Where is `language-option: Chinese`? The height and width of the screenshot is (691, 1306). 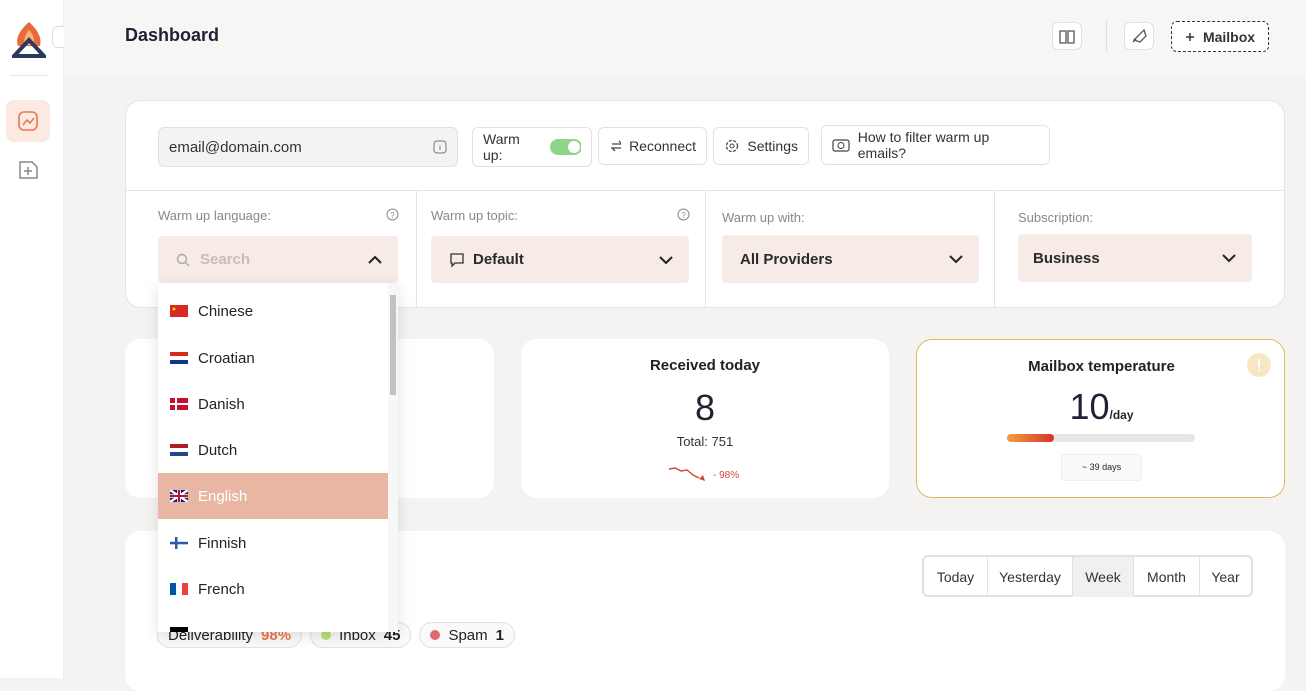 language-option: Chinese is located at coordinates (273, 311).